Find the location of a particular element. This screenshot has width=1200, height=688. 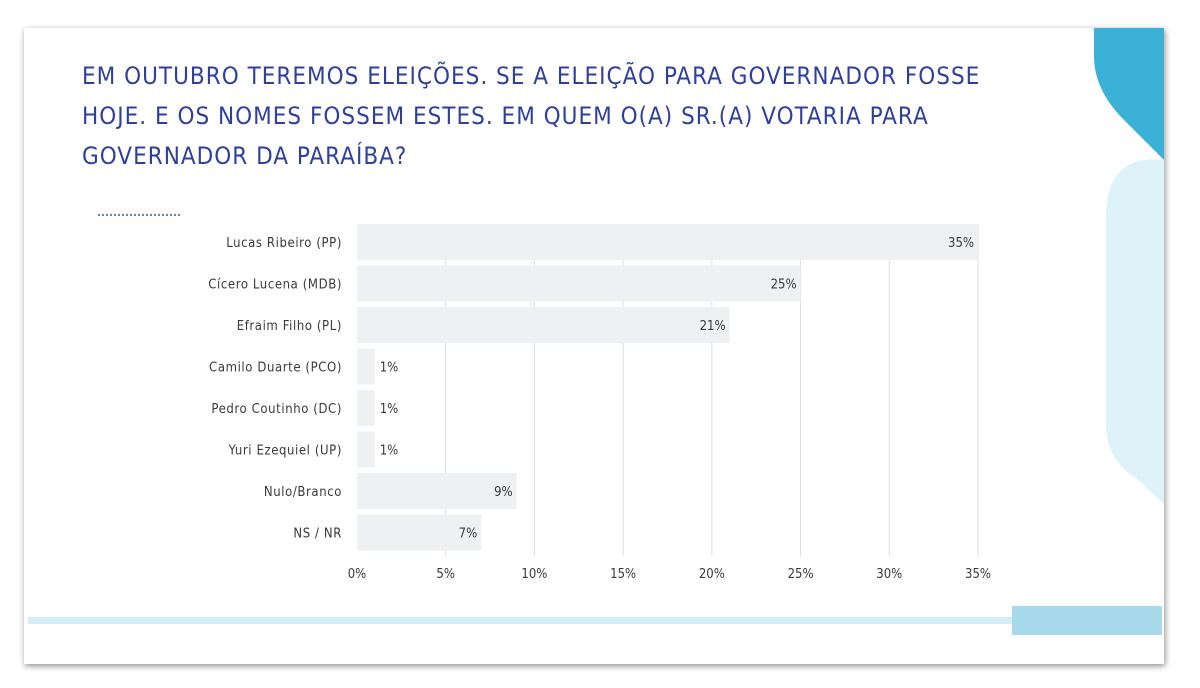

data-label: 9% is located at coordinates (503, 492).